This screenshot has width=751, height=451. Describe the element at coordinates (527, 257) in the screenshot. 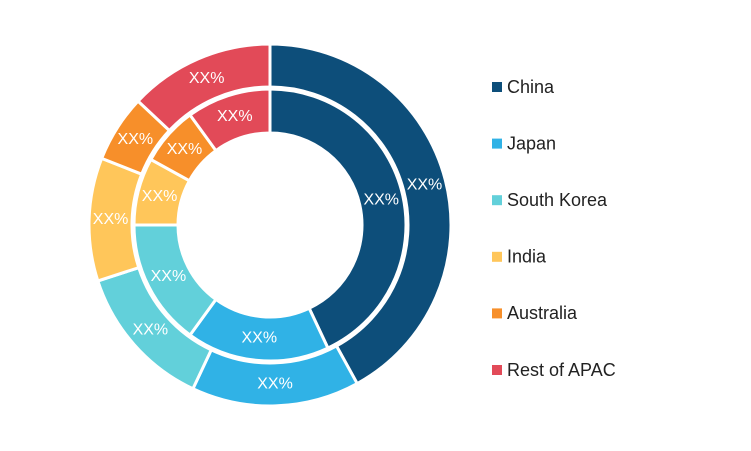

I see `legend-label: India` at that location.